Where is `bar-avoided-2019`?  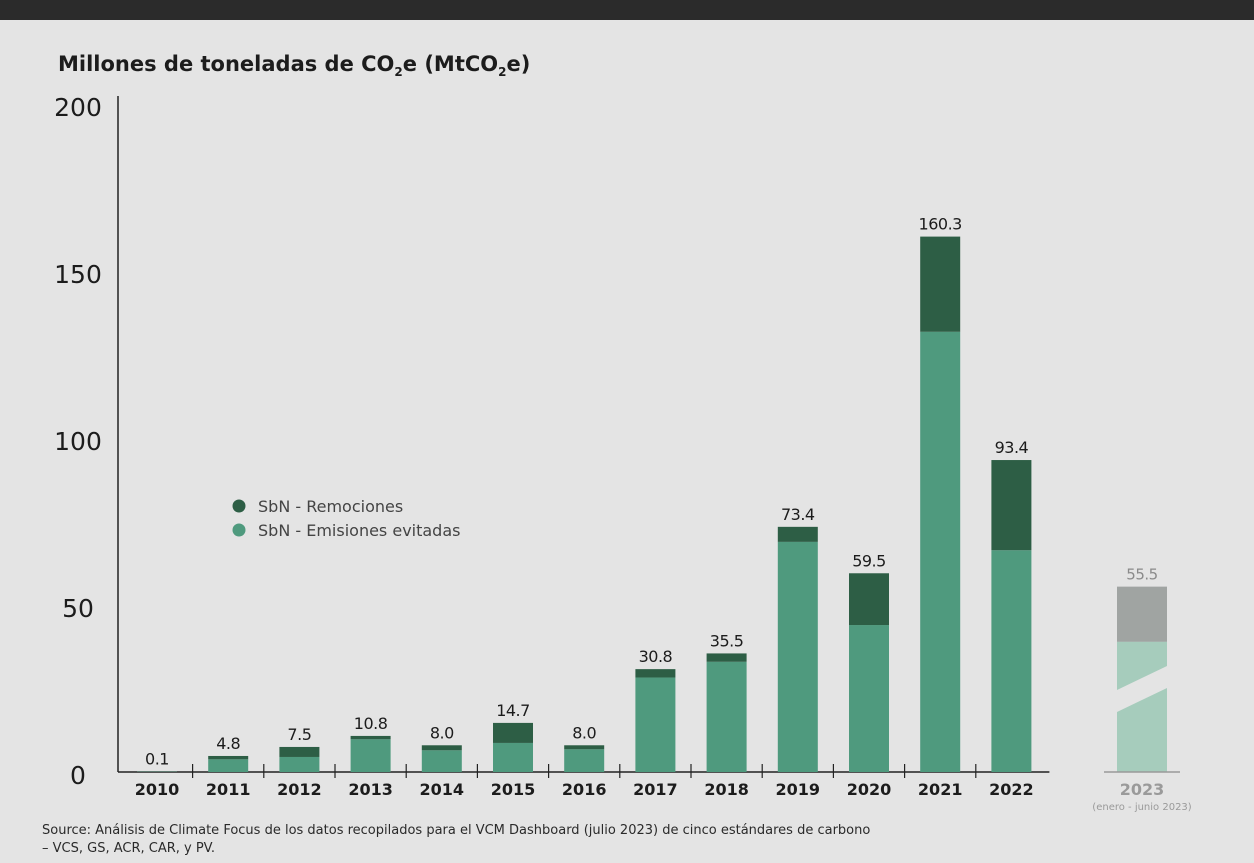 bar-avoided-2019 is located at coordinates (797, 656).